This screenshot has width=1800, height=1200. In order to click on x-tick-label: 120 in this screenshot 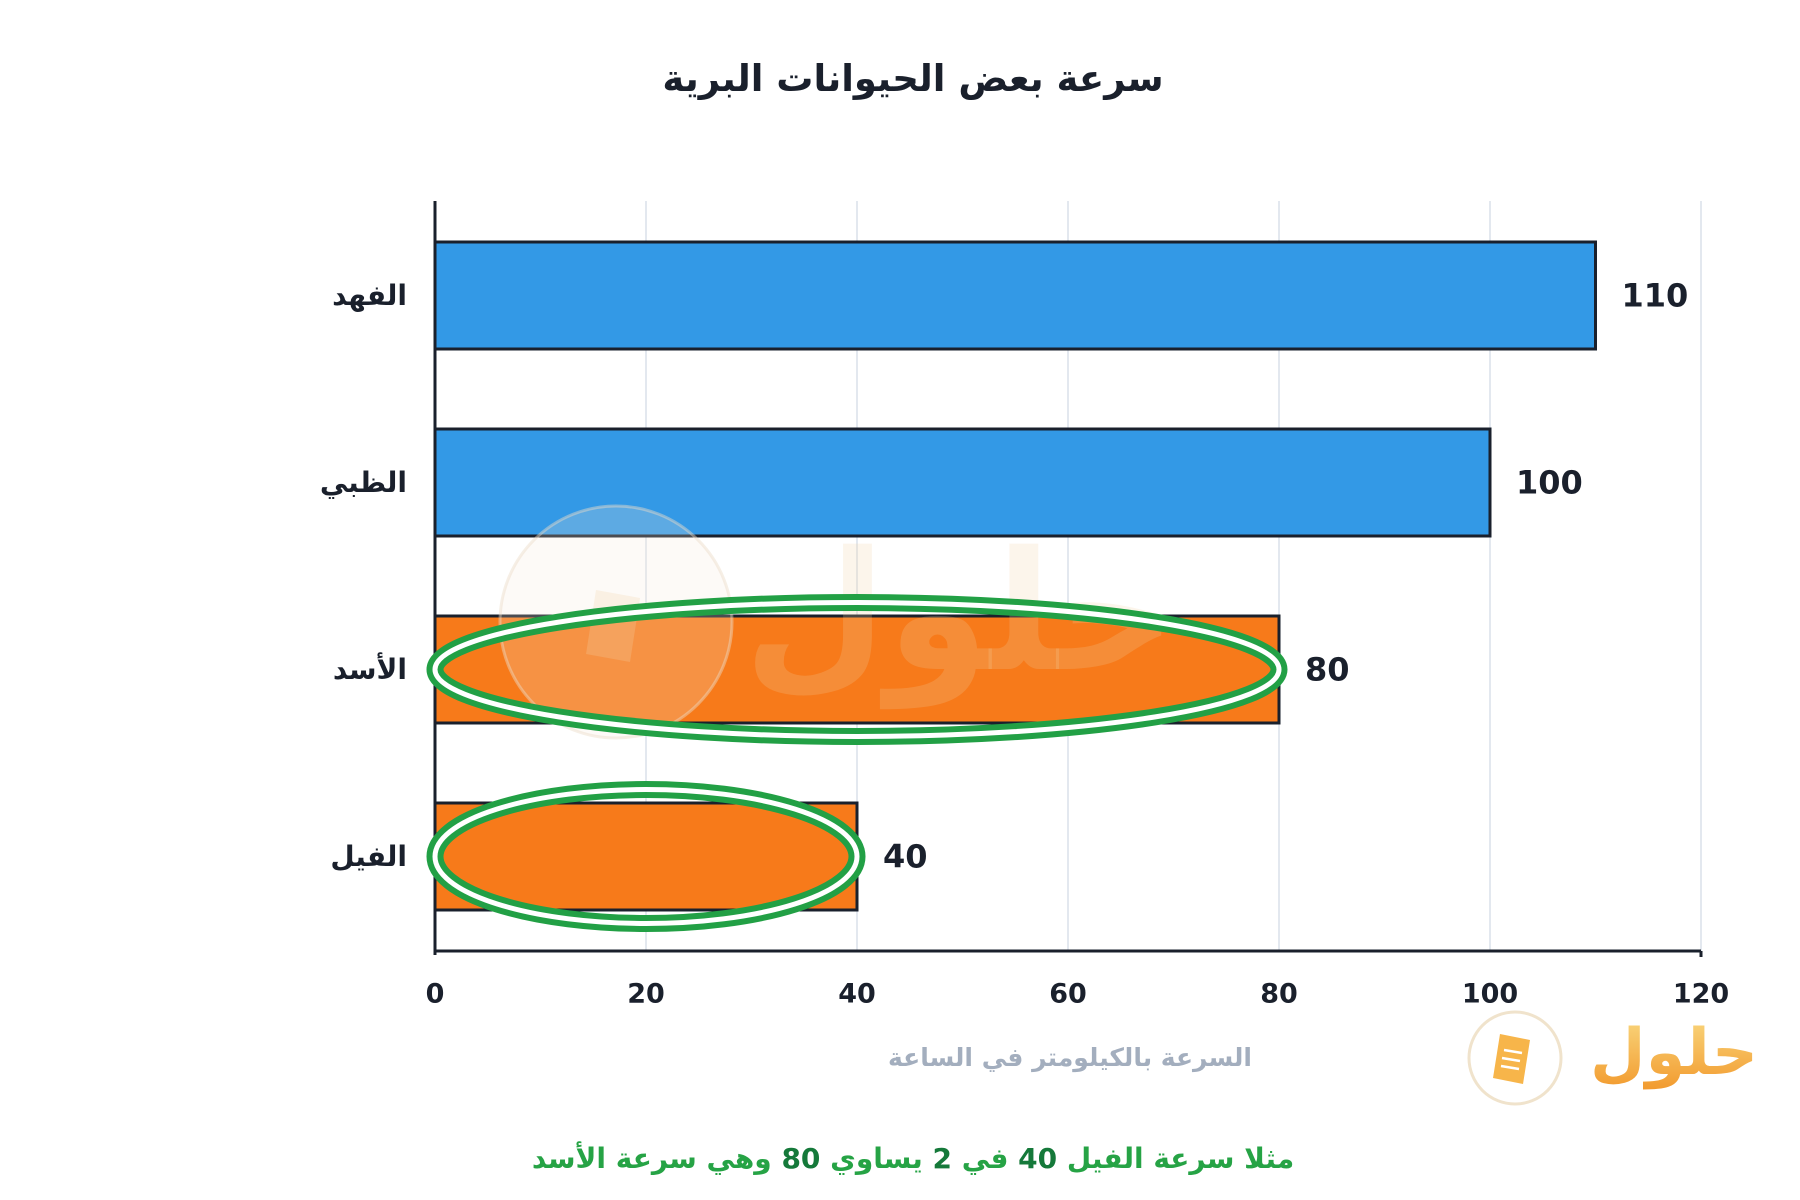, I will do `click(1701, 994)`.